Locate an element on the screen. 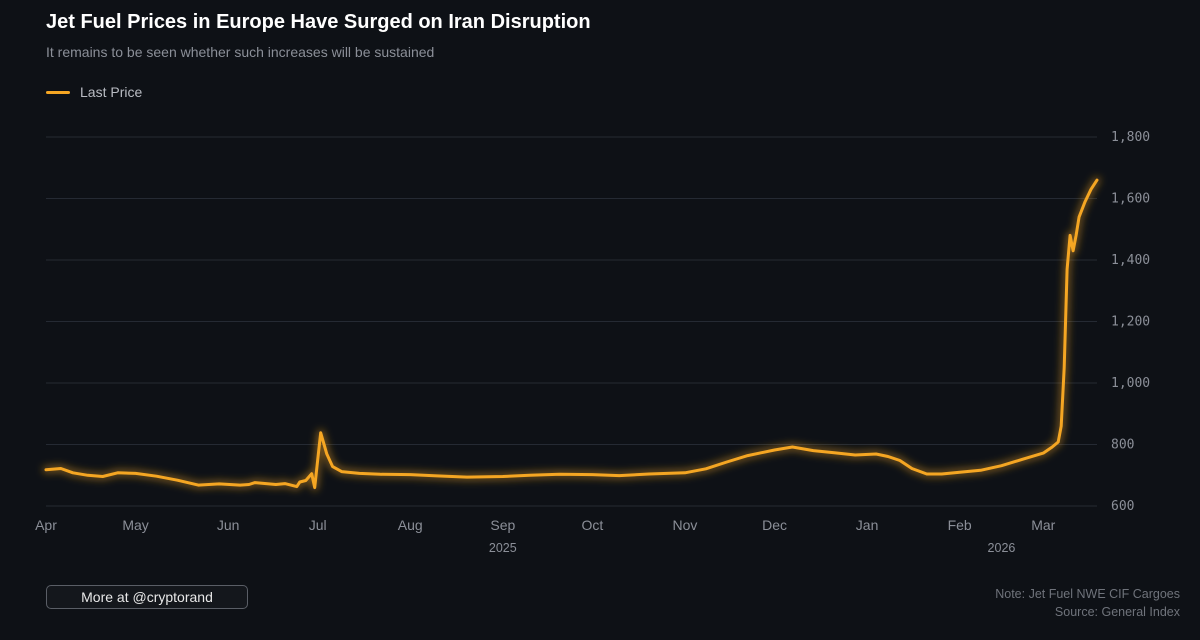 Image resolution: width=1200 pixels, height=640 pixels. x-tick-label: Dec is located at coordinates (774, 525).